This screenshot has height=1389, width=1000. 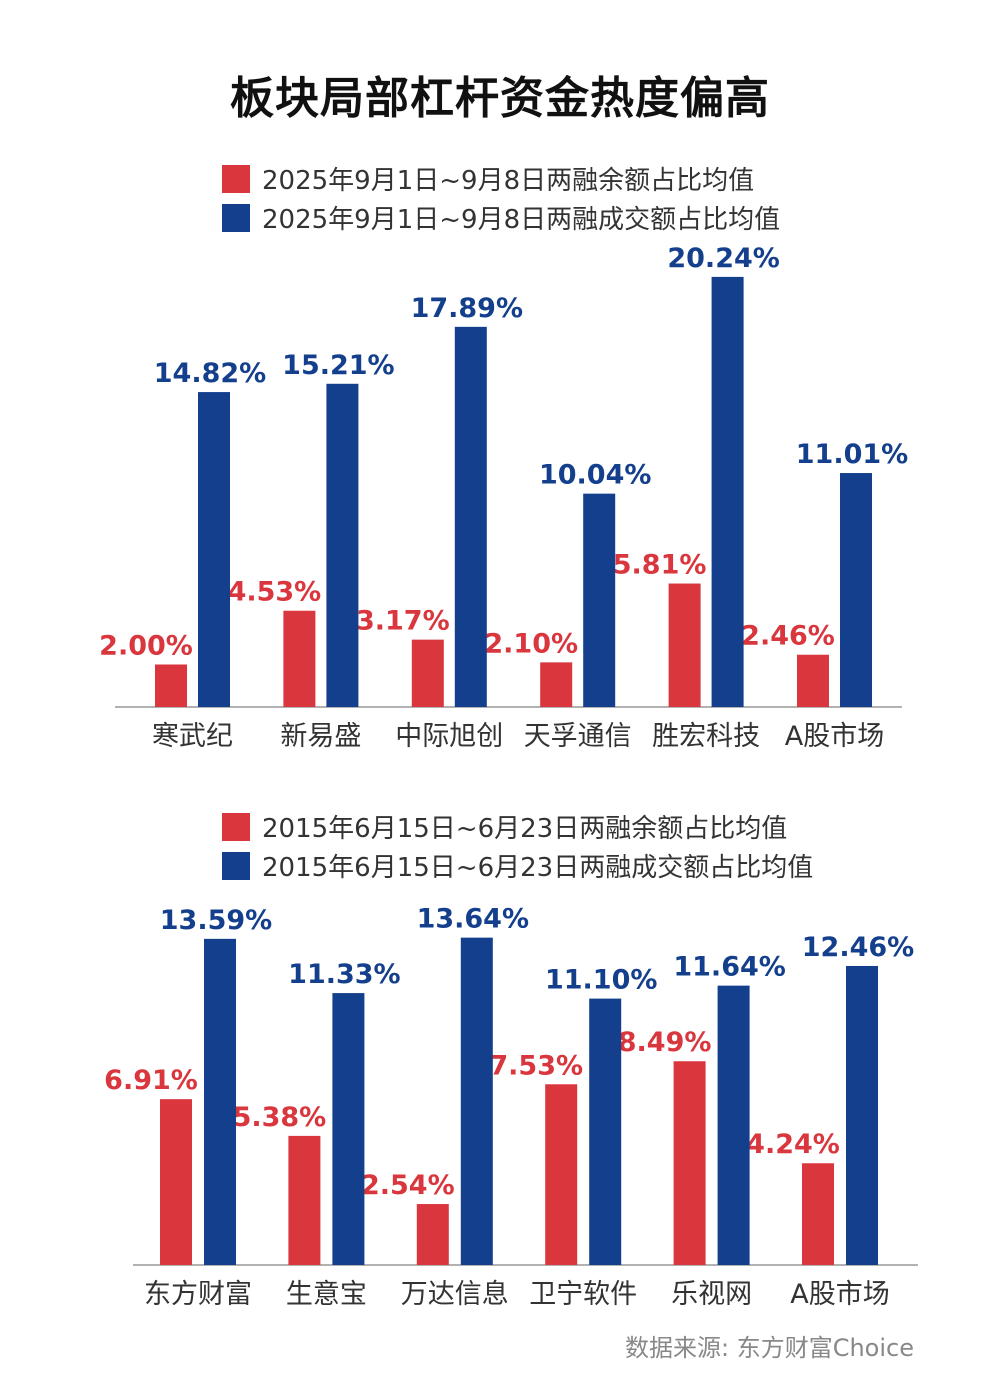 I want to click on data-label: 11.33%, so click(x=344, y=974).